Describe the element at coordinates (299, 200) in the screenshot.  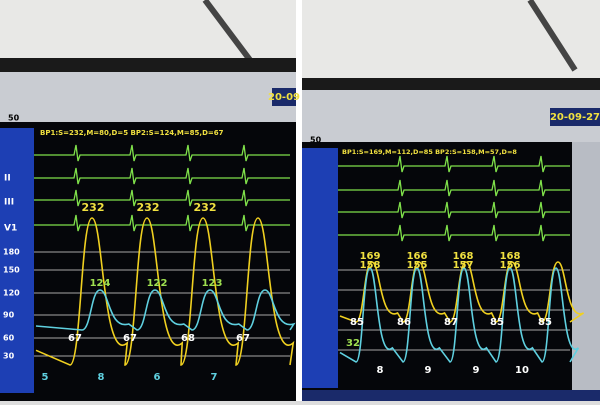
I see `divider` at that location.